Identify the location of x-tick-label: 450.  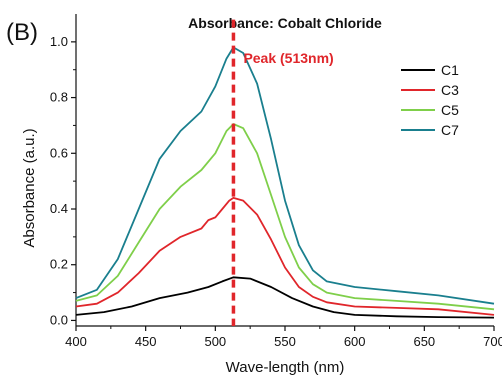
(146, 341).